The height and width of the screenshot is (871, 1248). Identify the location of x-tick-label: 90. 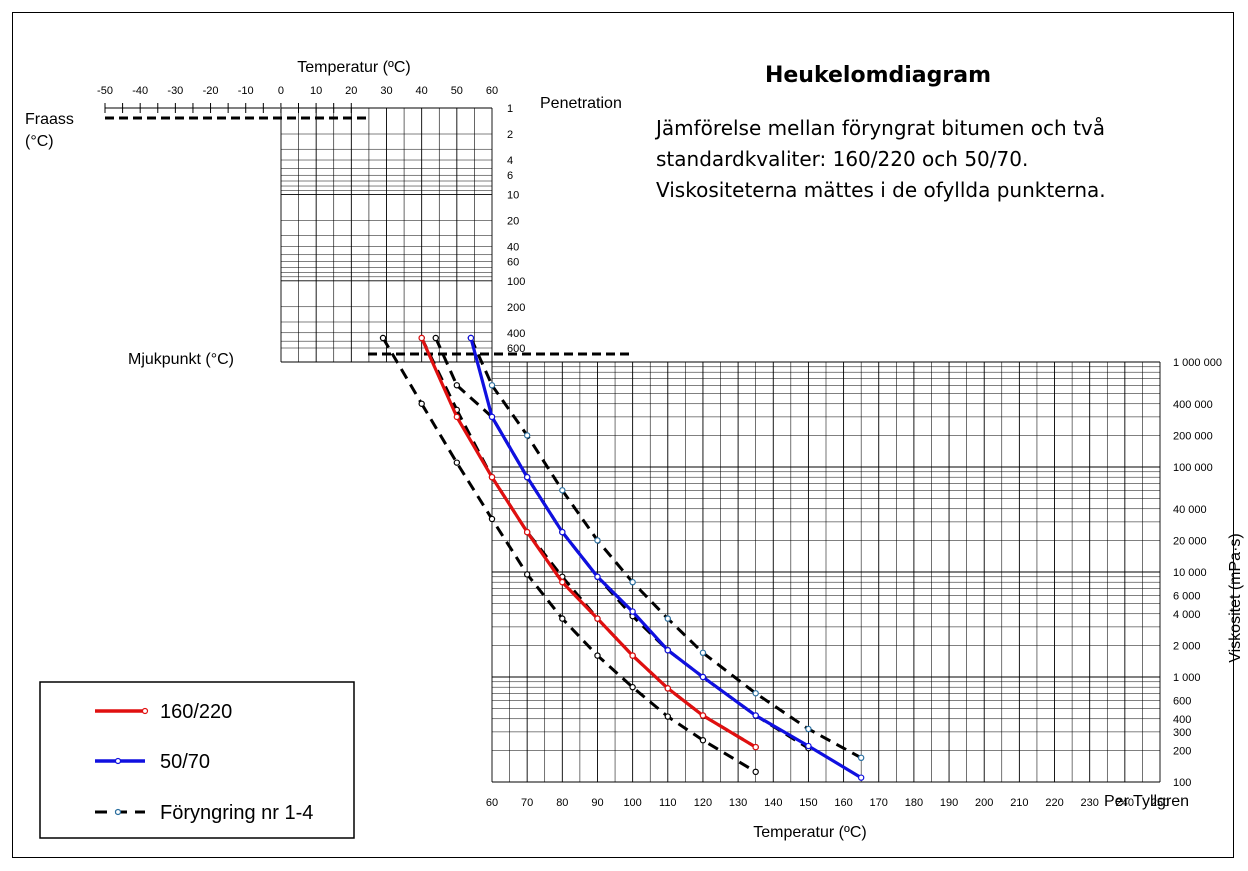
(597, 803).